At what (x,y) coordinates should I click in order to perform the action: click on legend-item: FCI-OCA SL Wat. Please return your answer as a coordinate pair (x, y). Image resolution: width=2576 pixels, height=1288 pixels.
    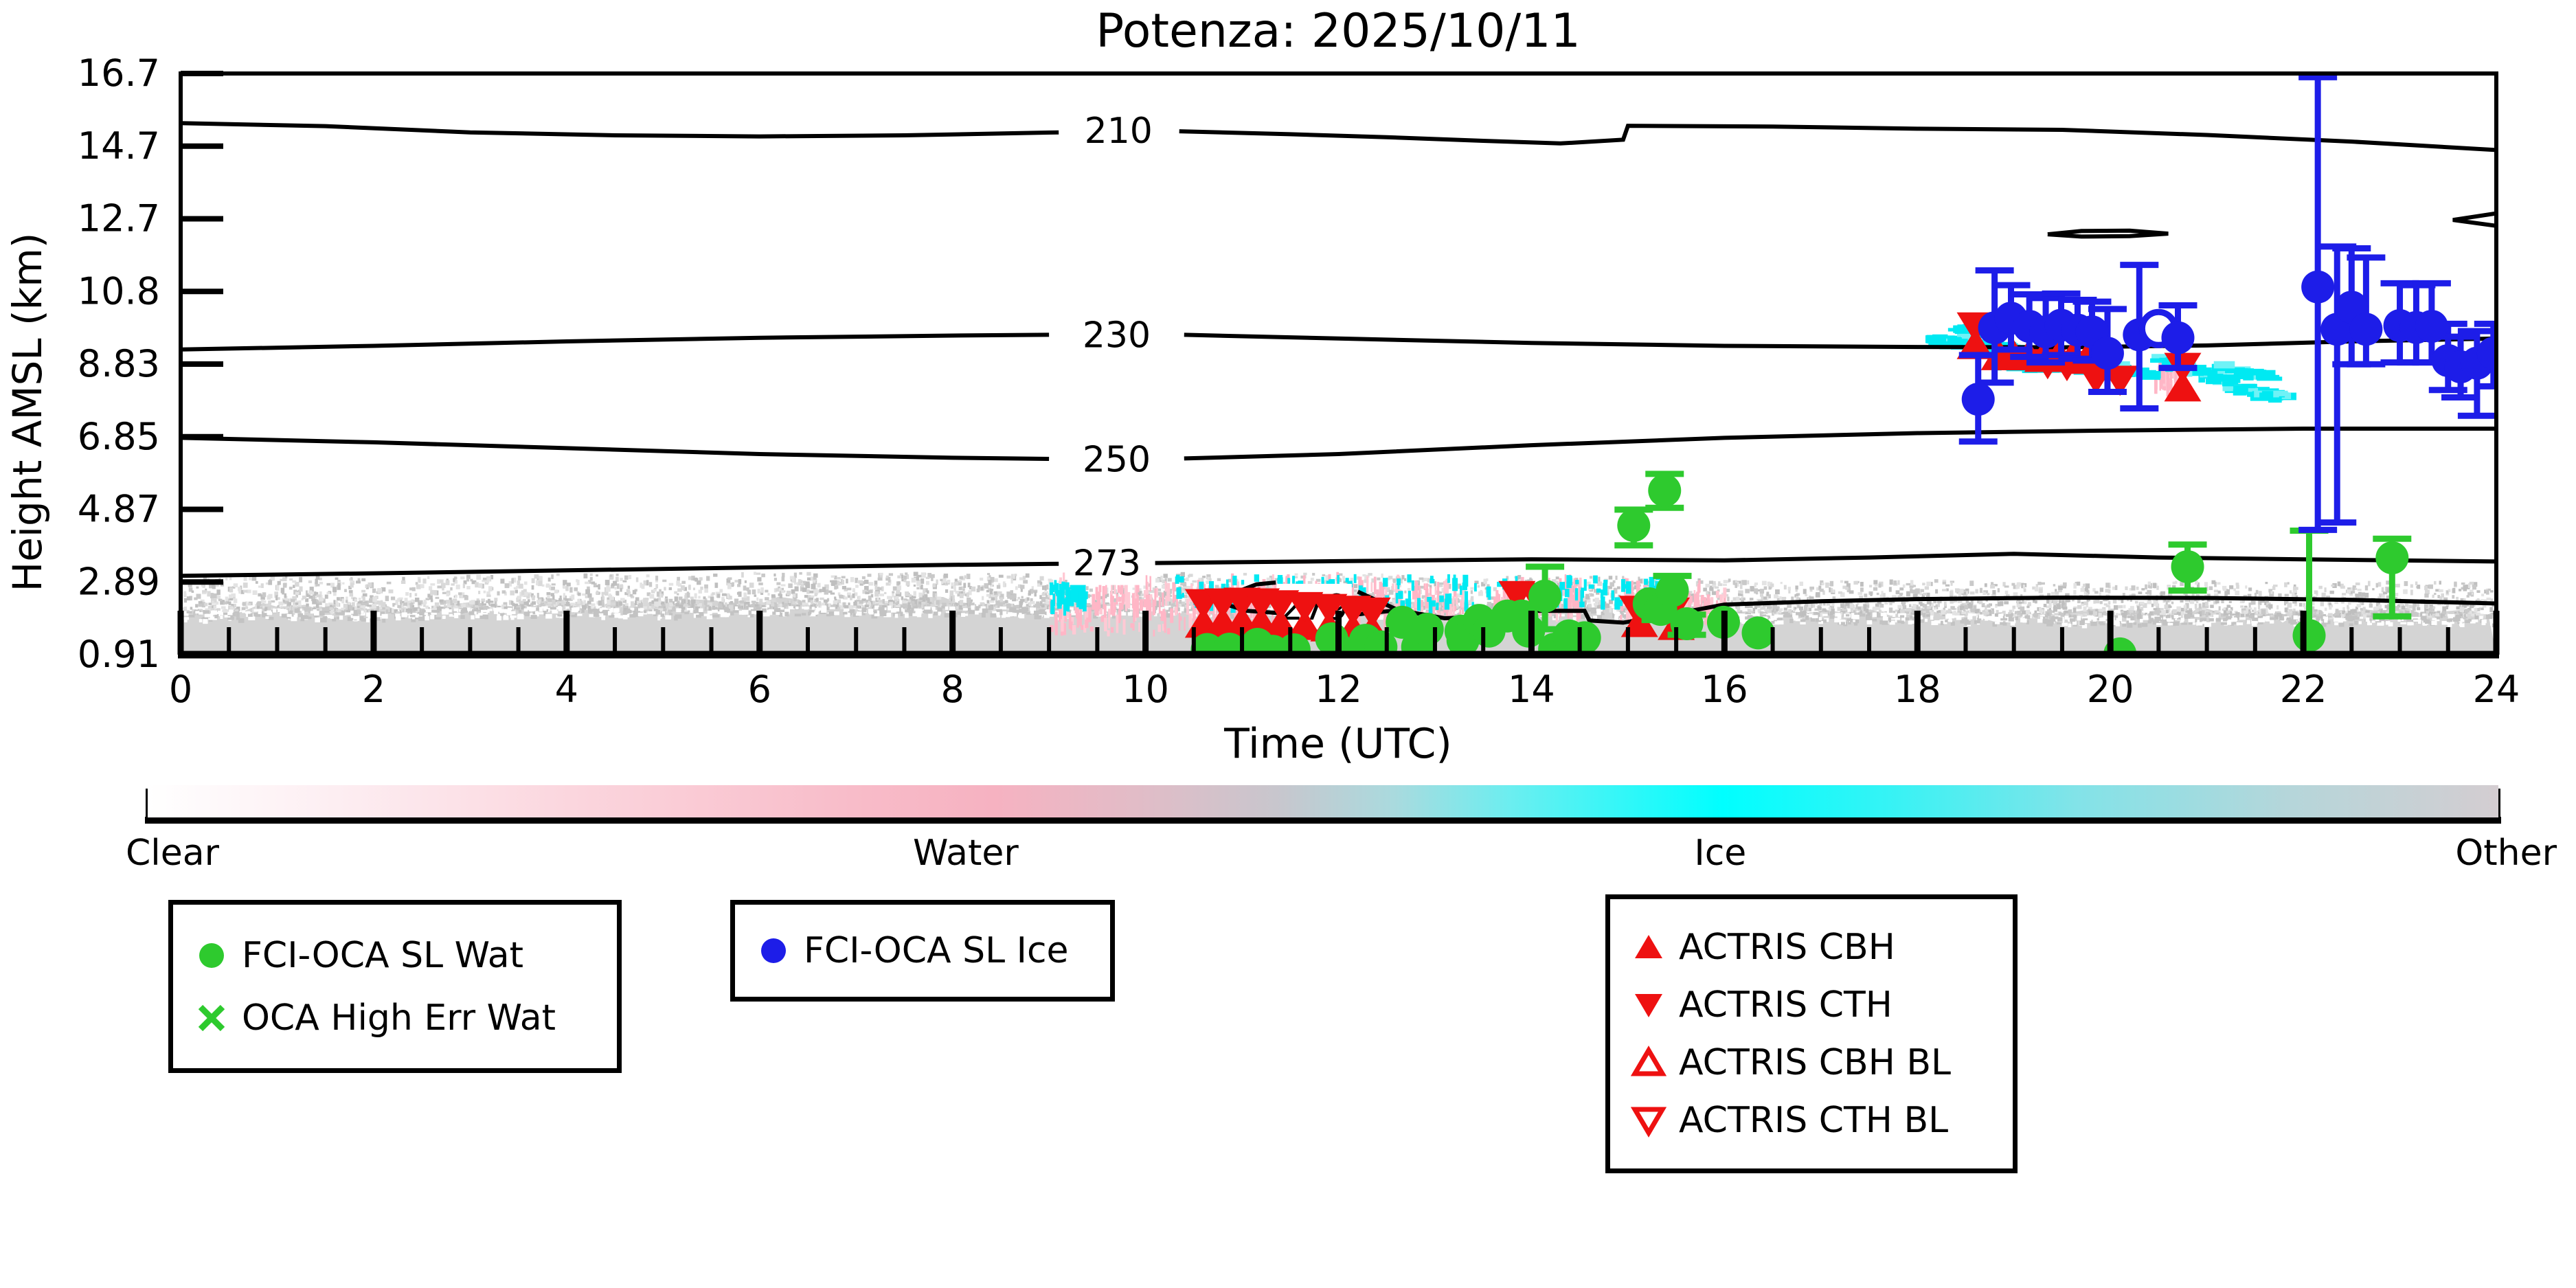
    Looking at the image, I should click on (395, 955).